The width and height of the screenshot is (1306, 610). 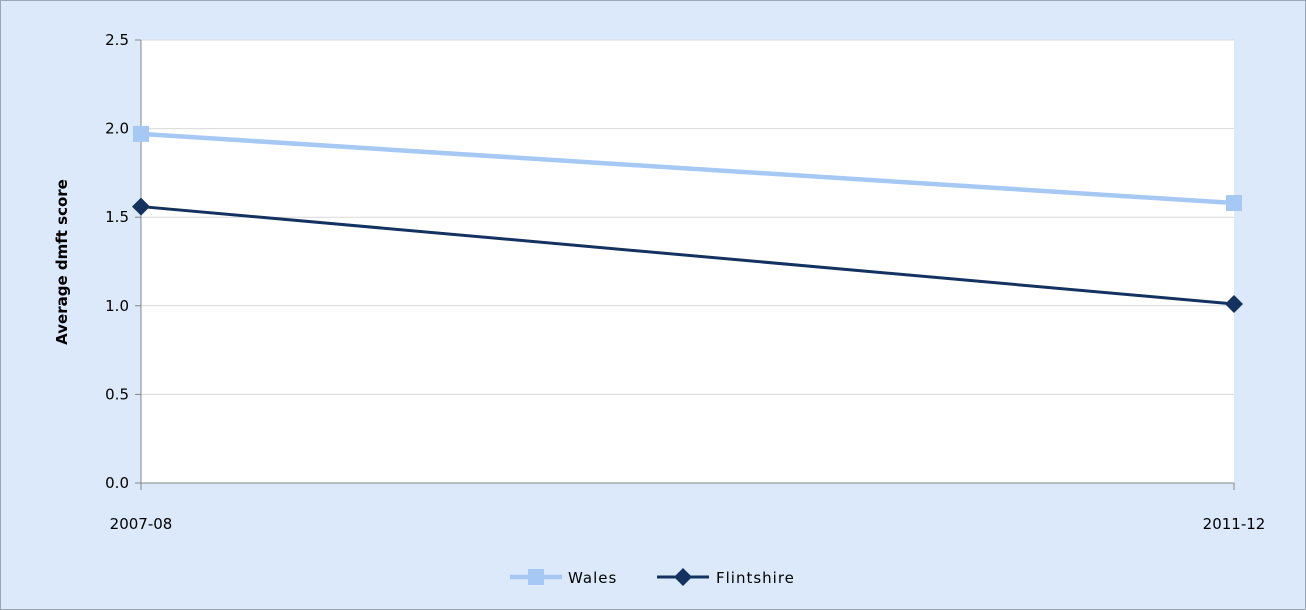 I want to click on y-tick-label: 1.0, so click(x=117, y=306).